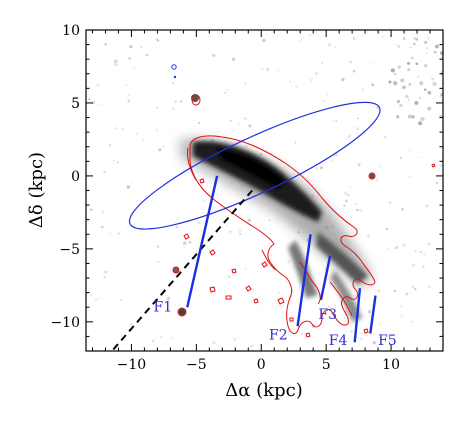 The image size is (463, 423). Describe the element at coordinates (182, 270) in the screenshot. I see `dashed-line` at that location.